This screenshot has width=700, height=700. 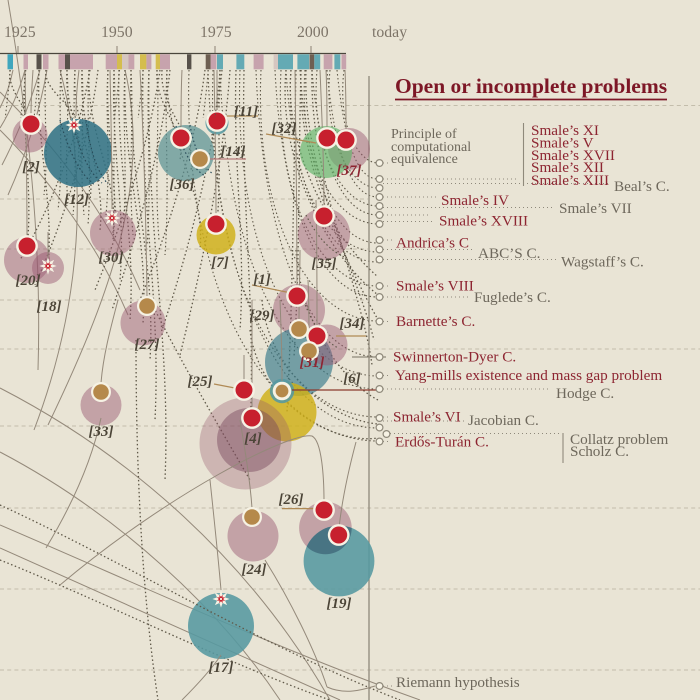 What do you see at coordinates (339, 604) in the screenshot?
I see `svg-text: [19]` at bounding box center [339, 604].